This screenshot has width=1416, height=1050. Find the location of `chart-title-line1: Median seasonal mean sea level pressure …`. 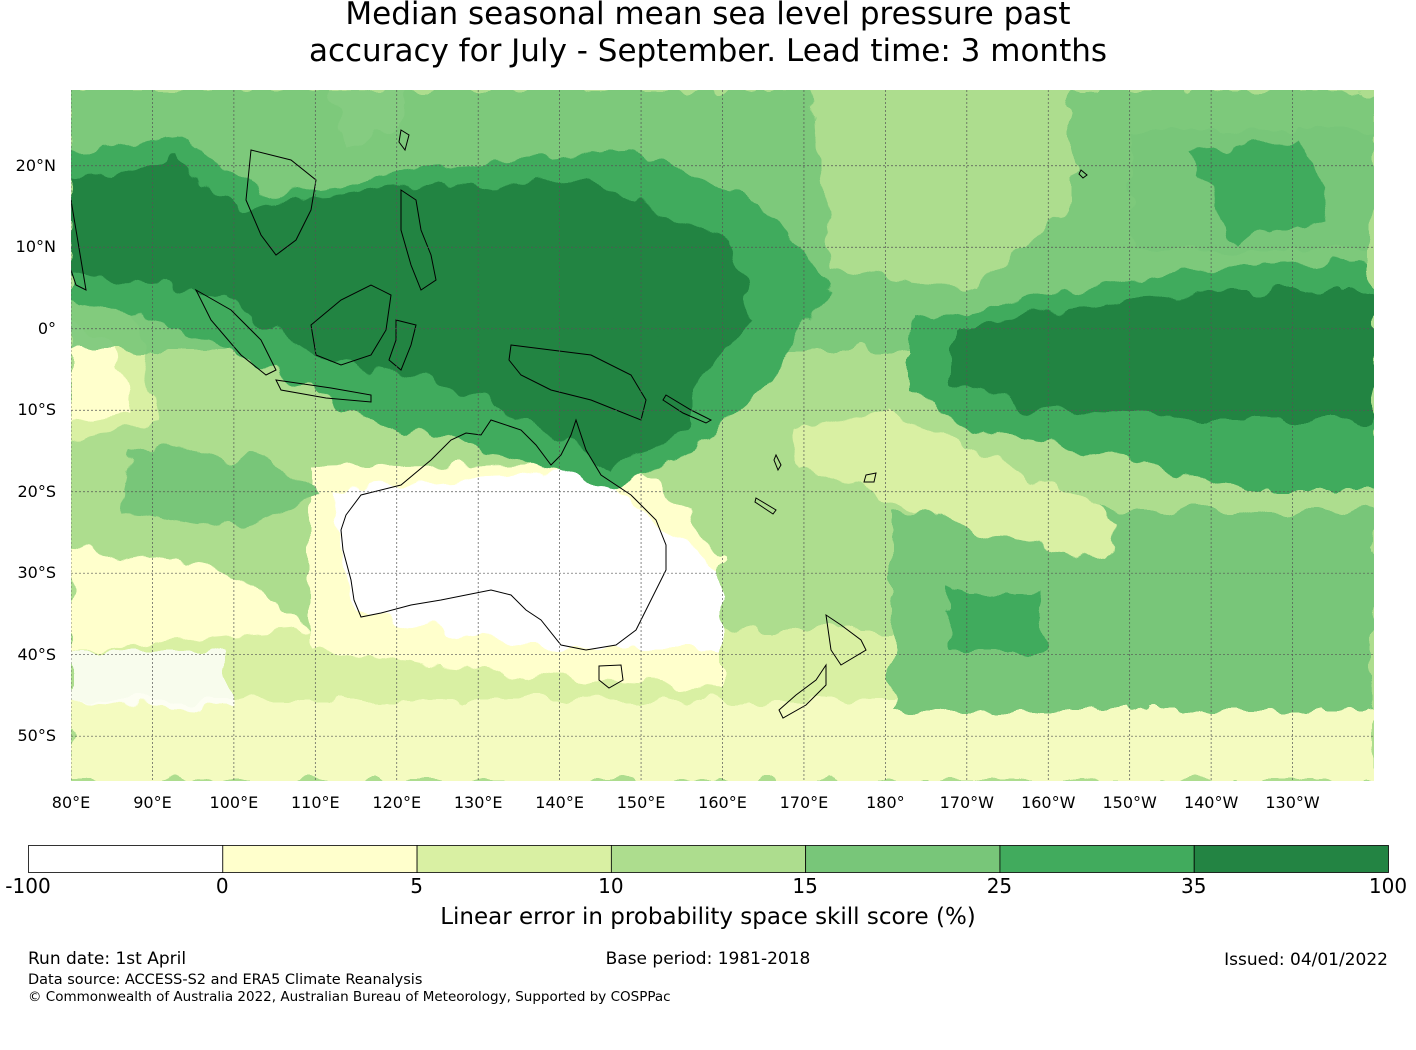

chart-title-line1: Median seasonal mean sea level pressure … is located at coordinates (708, 16).